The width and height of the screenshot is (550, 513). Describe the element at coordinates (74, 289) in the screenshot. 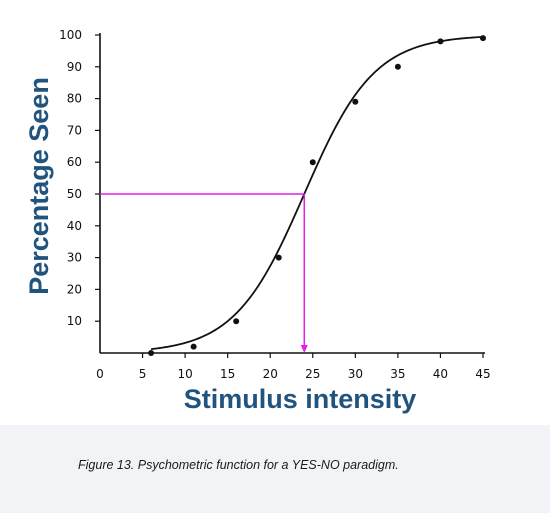

I see `y-tick-label: 20` at that location.